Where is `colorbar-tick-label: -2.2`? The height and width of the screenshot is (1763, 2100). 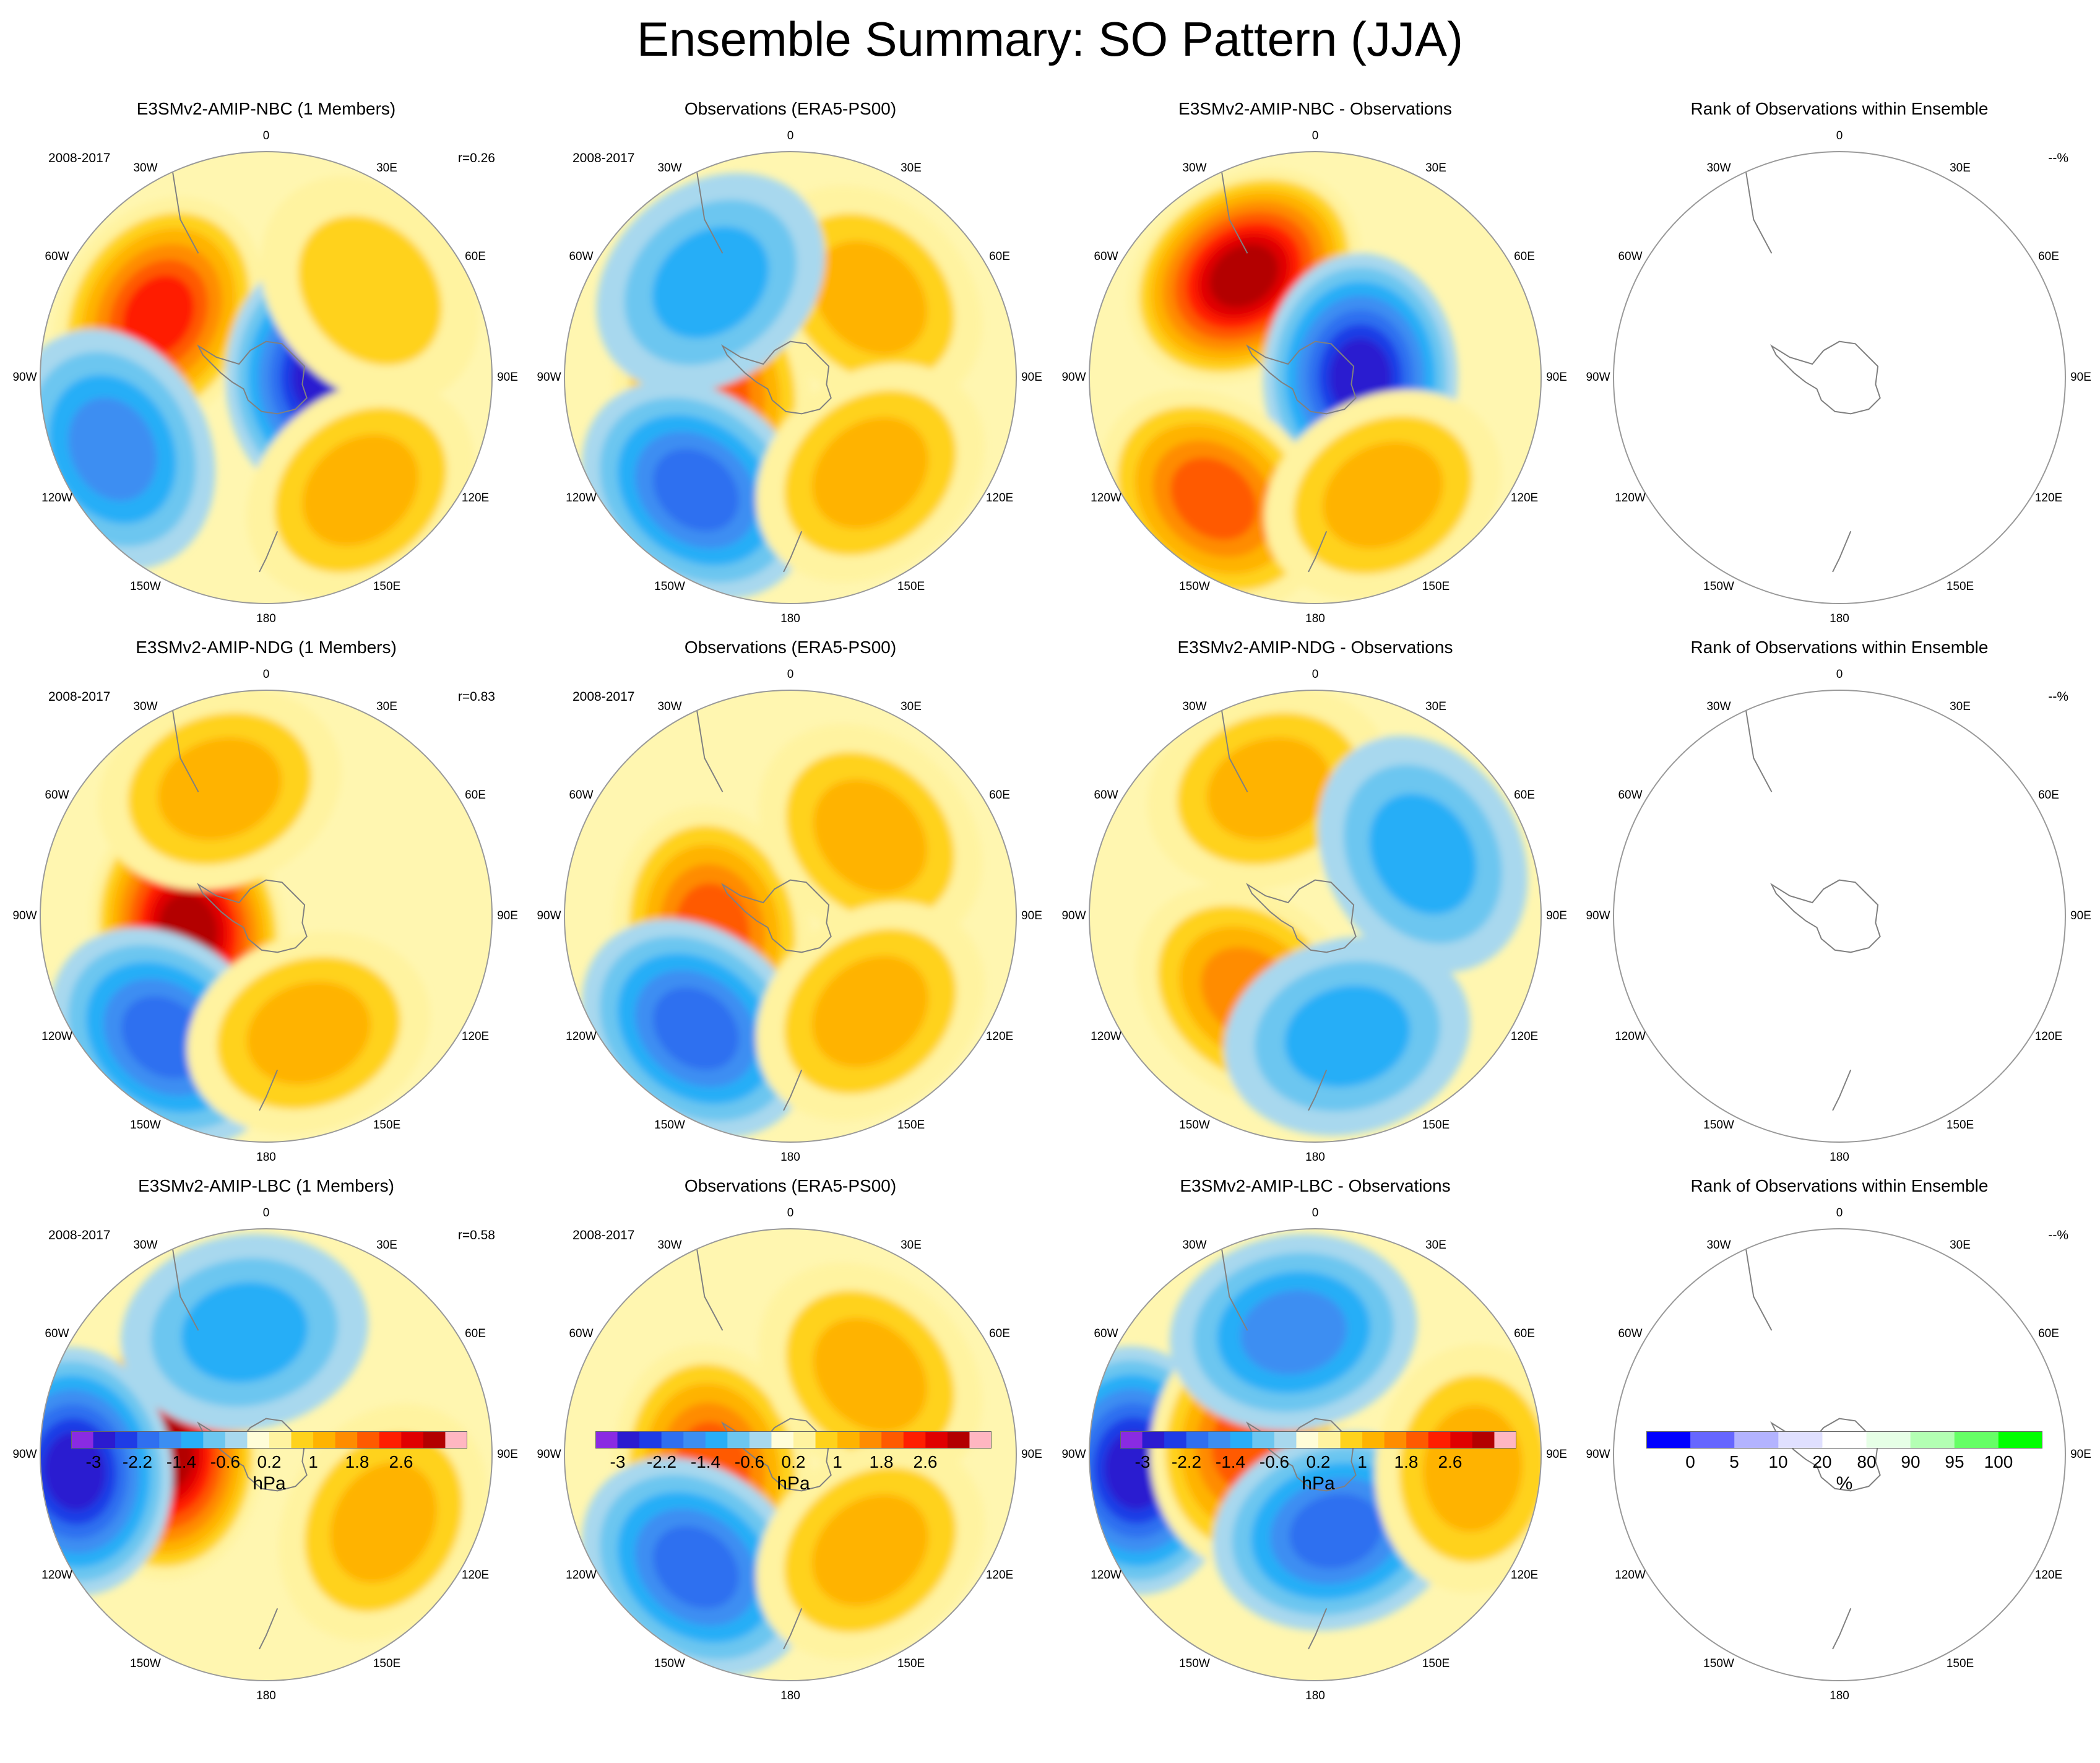
colorbar-tick-label: -2.2 is located at coordinates (661, 1461).